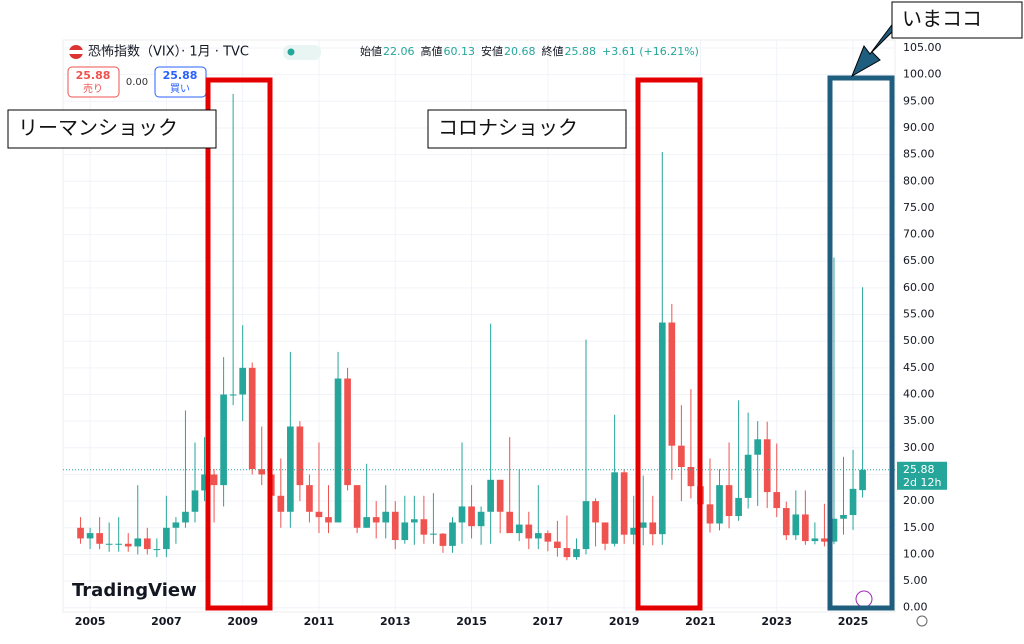 The width and height of the screenshot is (1024, 644). What do you see at coordinates (919, 180) in the screenshot?
I see `y-tick-label: 80.00` at bounding box center [919, 180].